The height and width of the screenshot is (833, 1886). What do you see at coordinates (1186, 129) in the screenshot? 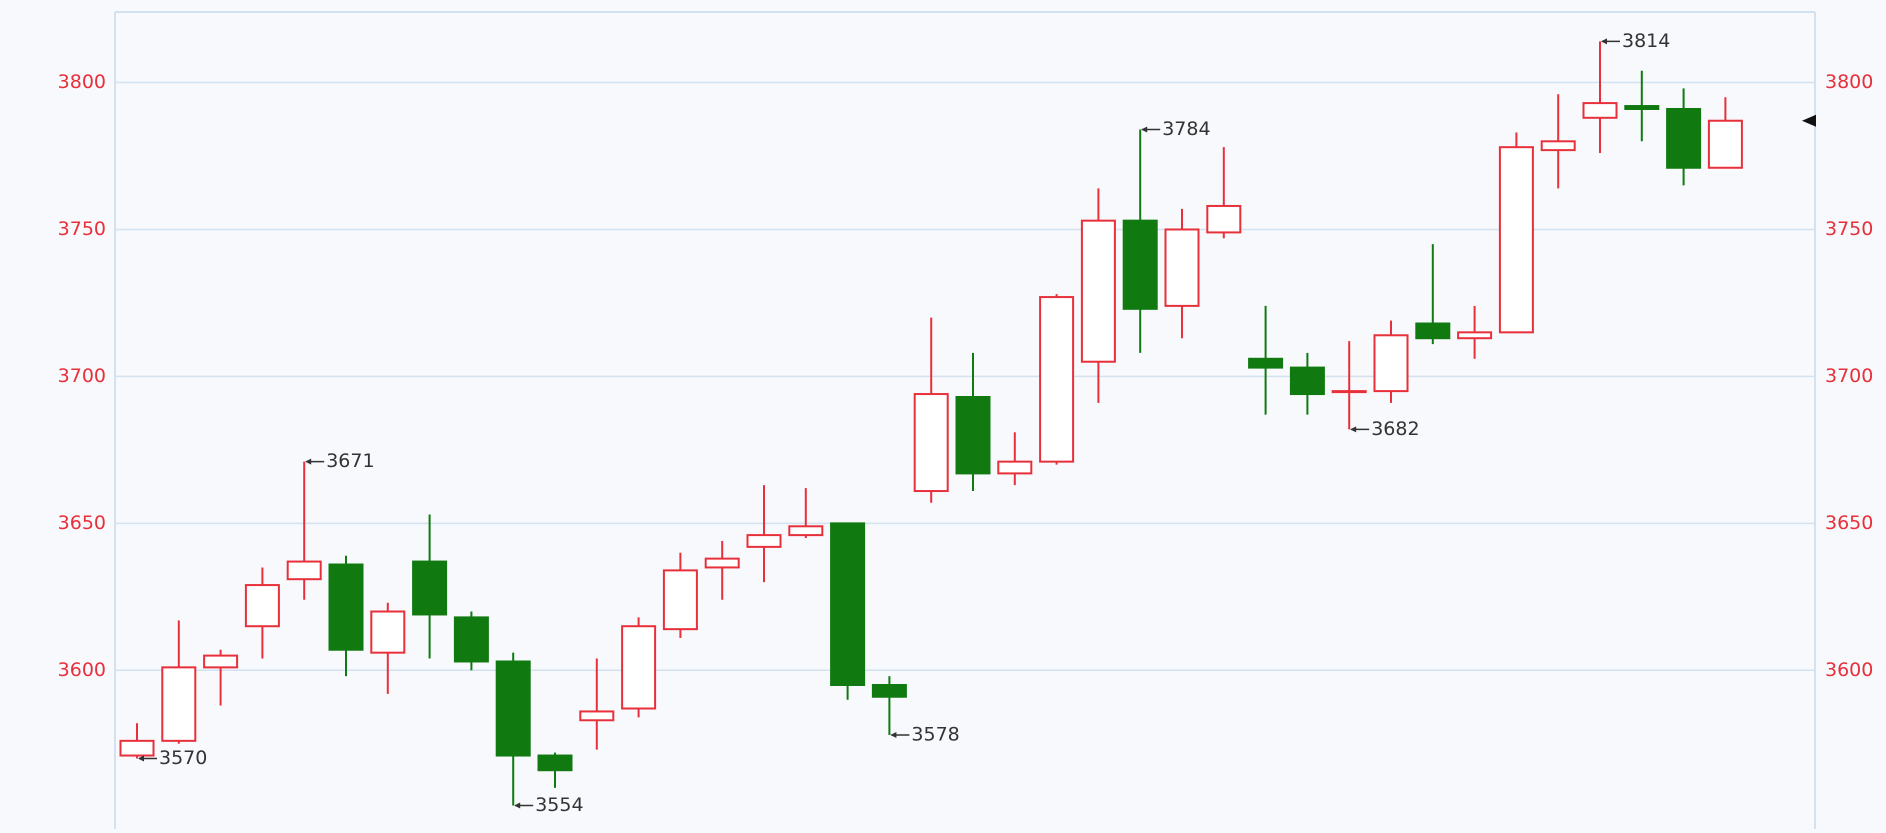
I see `annotation-label: 3784` at bounding box center [1186, 129].